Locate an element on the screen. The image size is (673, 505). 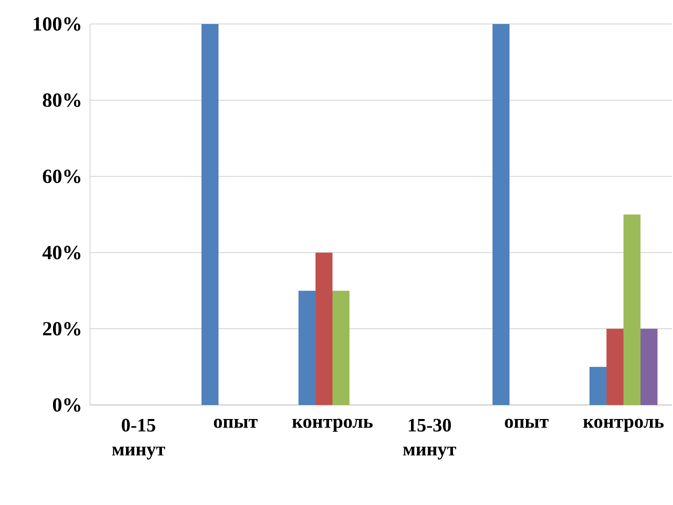
y-tick-label: 100% is located at coordinates (57, 24).